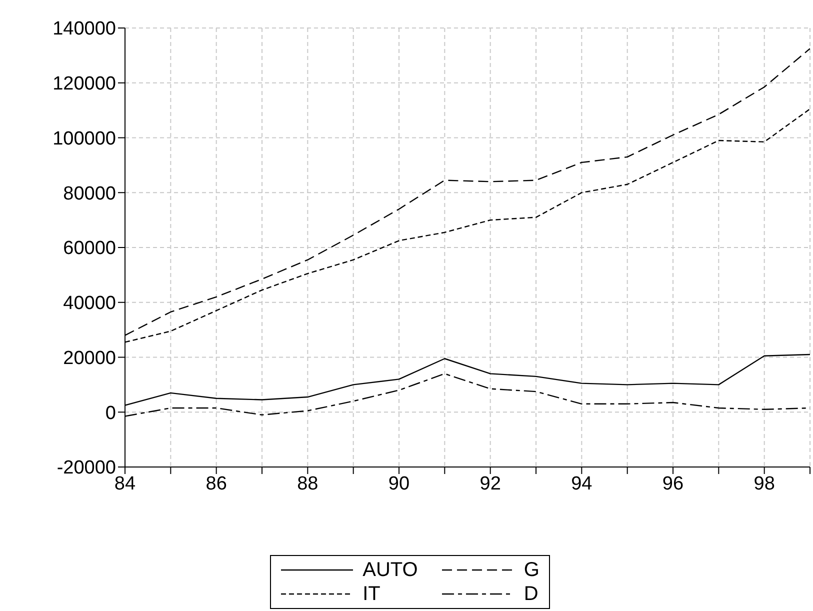 The width and height of the screenshot is (813, 611). Describe the element at coordinates (371, 594) in the screenshot. I see `legend-label: IT` at that location.